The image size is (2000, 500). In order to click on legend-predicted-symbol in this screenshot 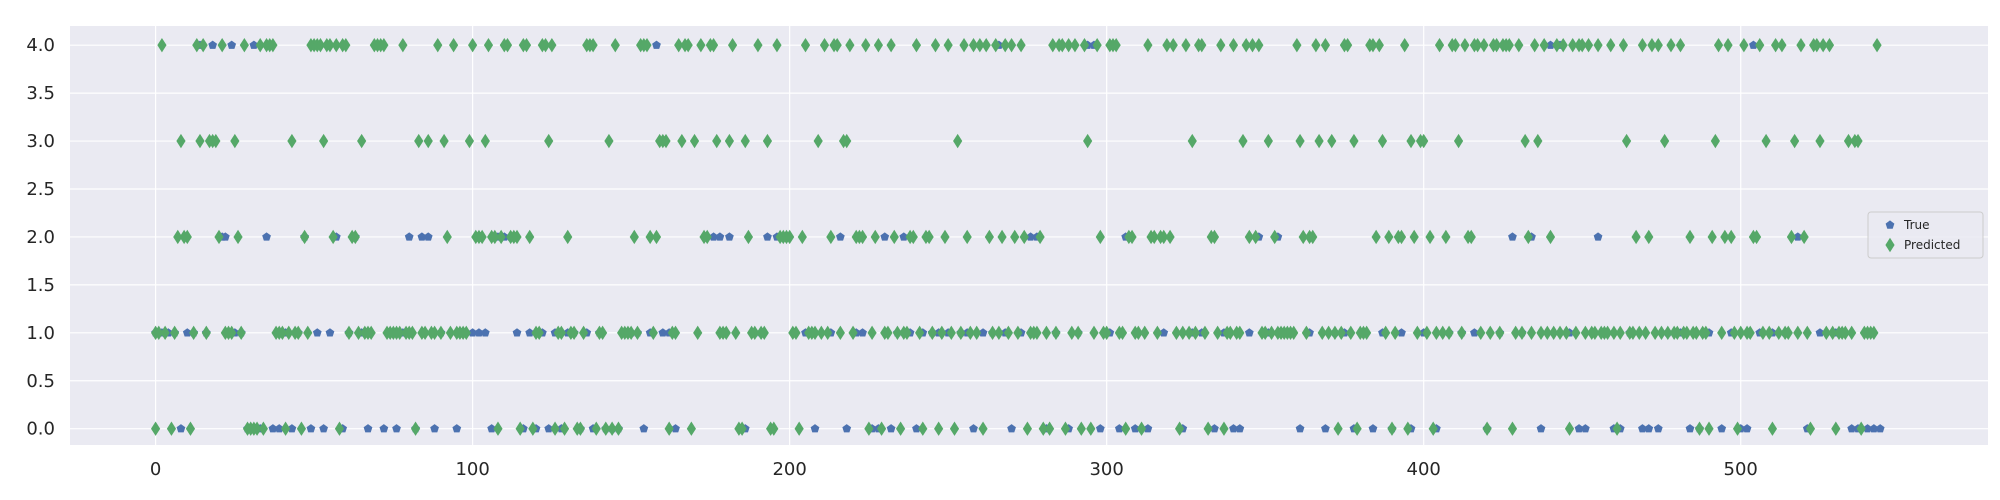, I will do `click(1890, 245)`.